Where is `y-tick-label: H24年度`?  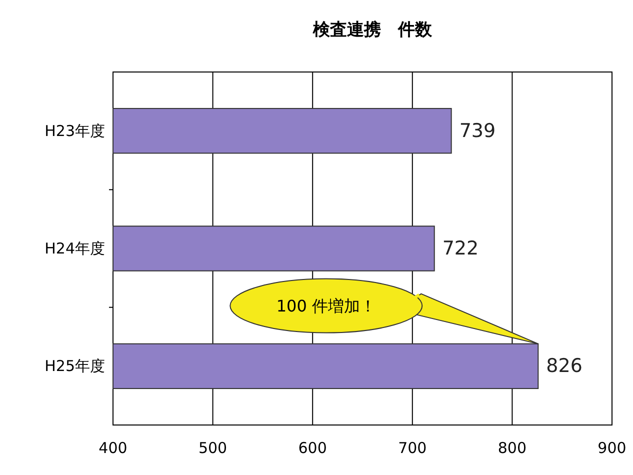 y-tick-label: H24年度 is located at coordinates (74, 249).